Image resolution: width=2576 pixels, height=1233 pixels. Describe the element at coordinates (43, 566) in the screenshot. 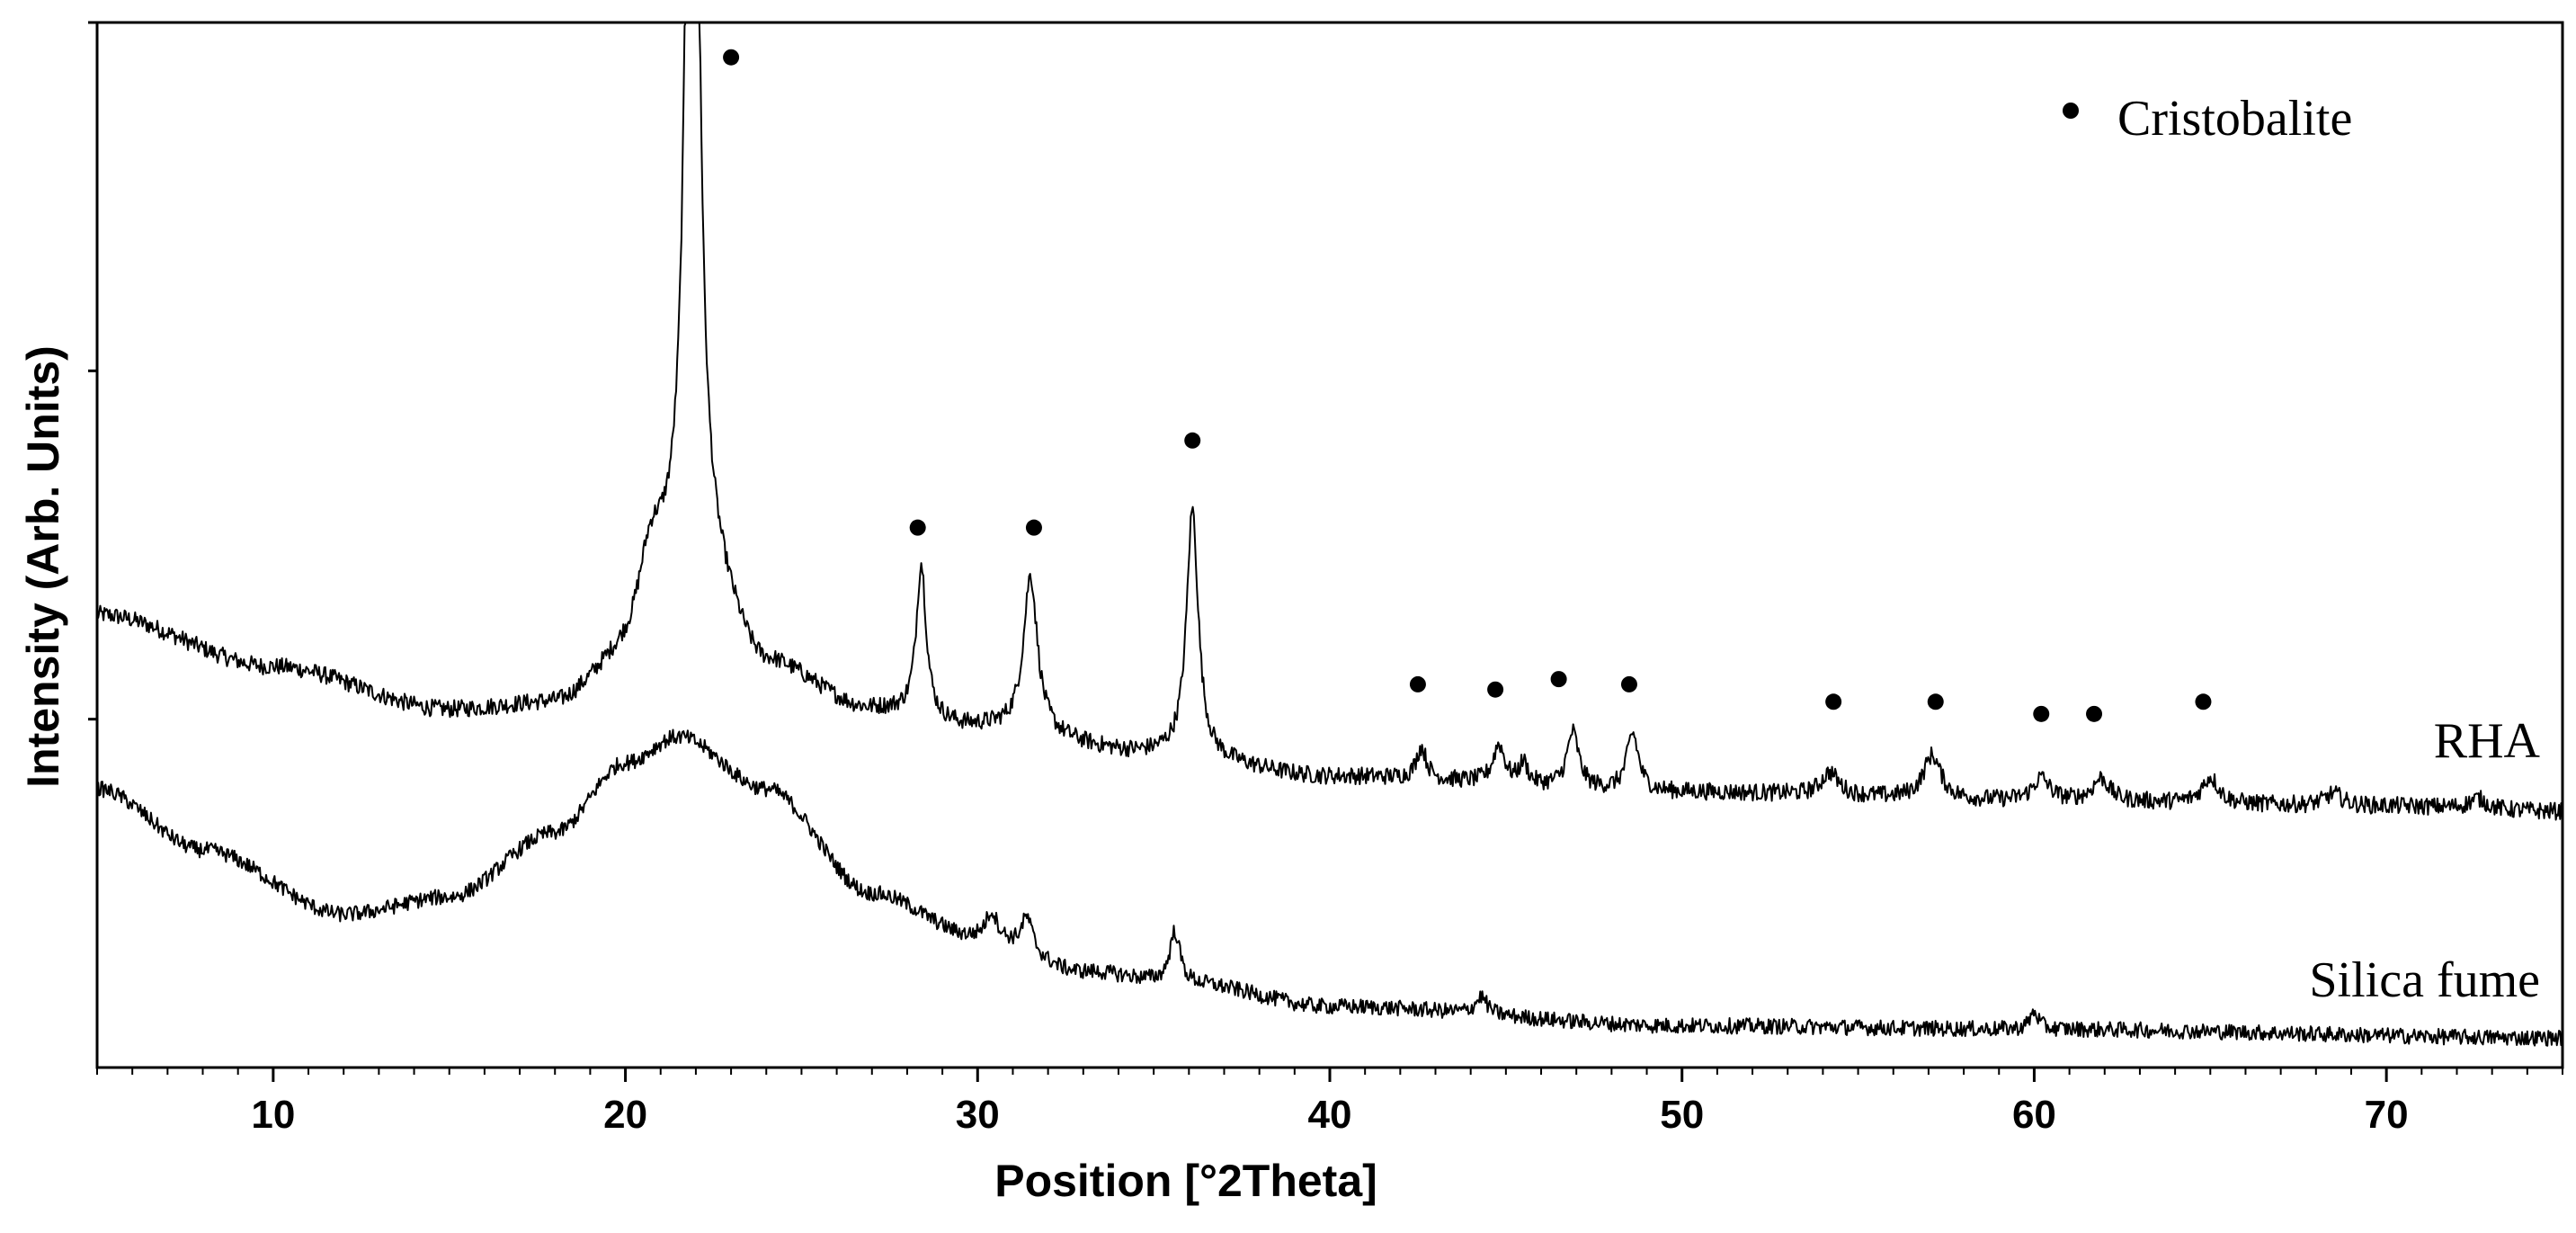

I see `y-axis-title: Intensity (Arb. Units)` at that location.